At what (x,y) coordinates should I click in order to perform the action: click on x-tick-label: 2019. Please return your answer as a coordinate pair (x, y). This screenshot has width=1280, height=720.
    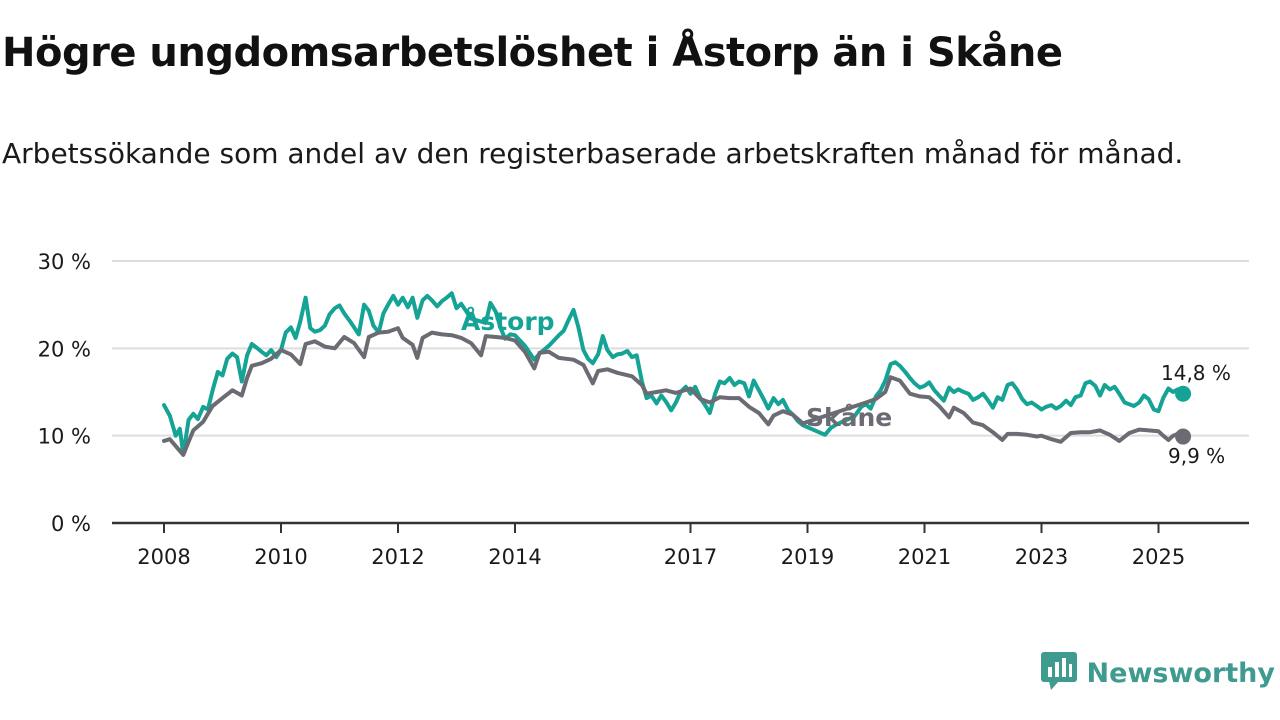
    Looking at the image, I should click on (807, 557).